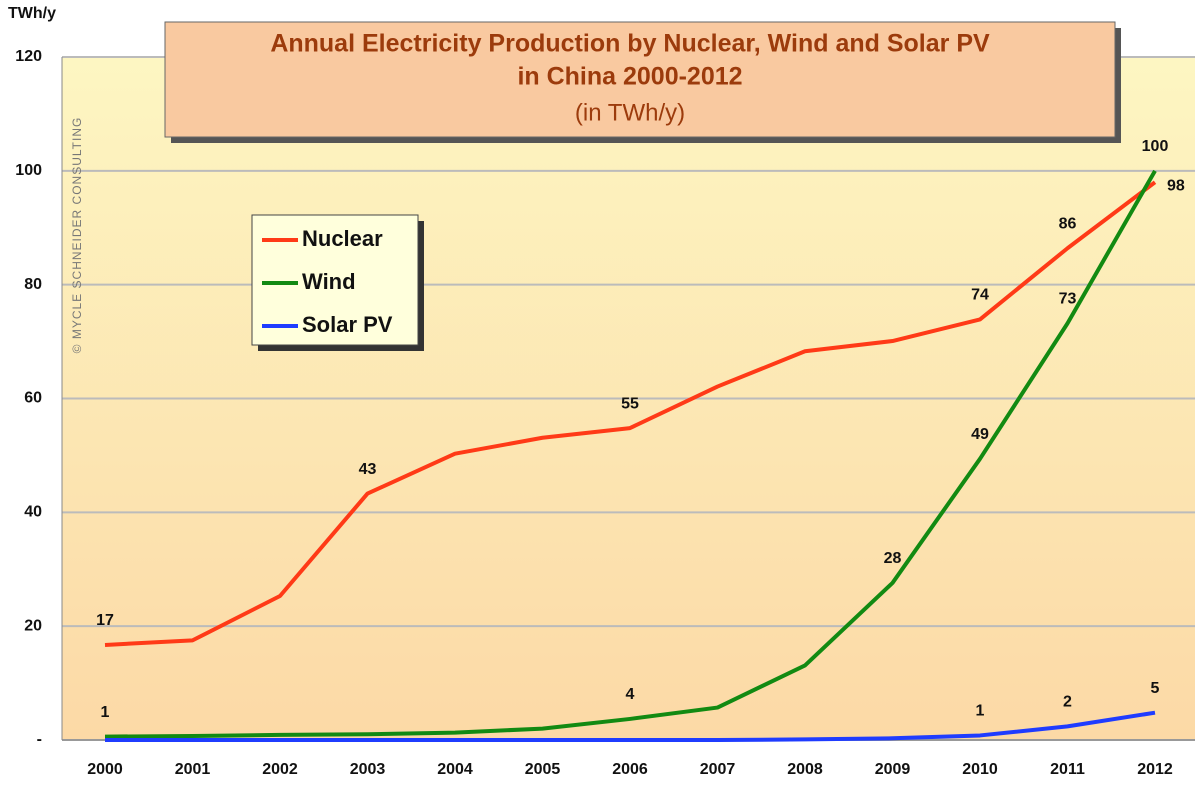  Describe the element at coordinates (280, 769) in the screenshot. I see `x-tick-label: 2002` at that location.